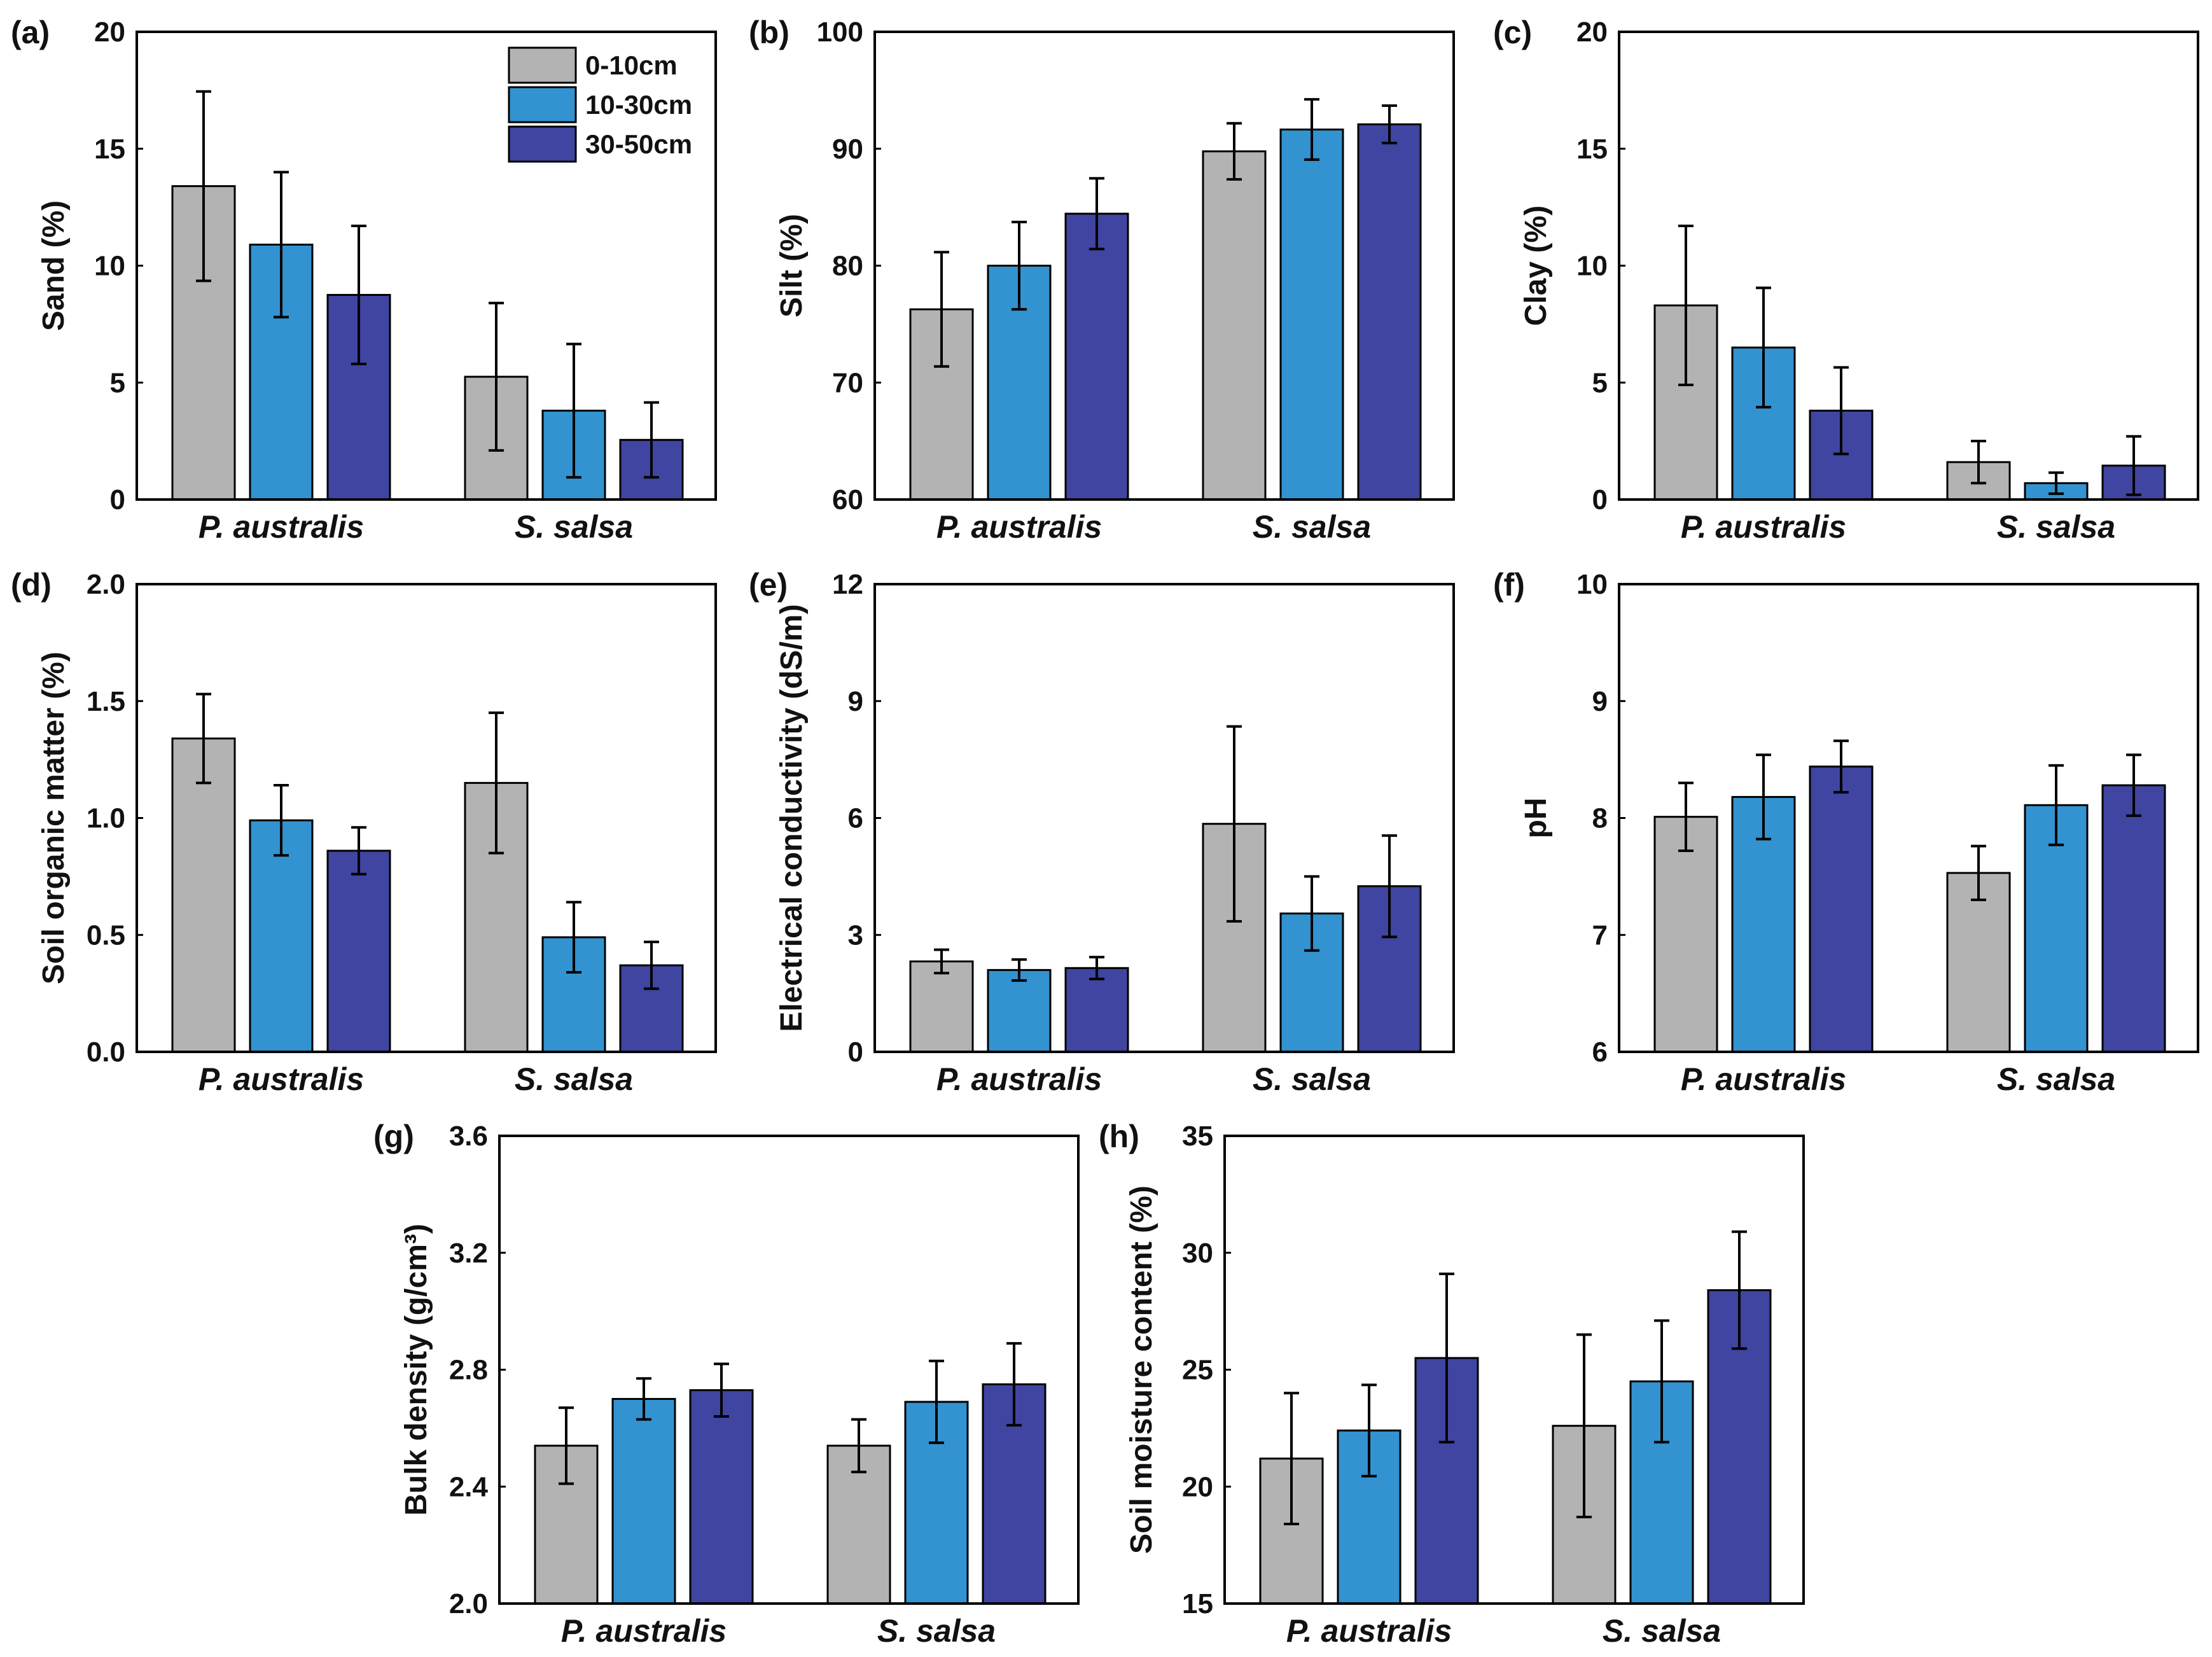 This screenshot has height=1657, width=2212. Describe the element at coordinates (847, 149) in the screenshot. I see `y-tick-label: 90` at that location.